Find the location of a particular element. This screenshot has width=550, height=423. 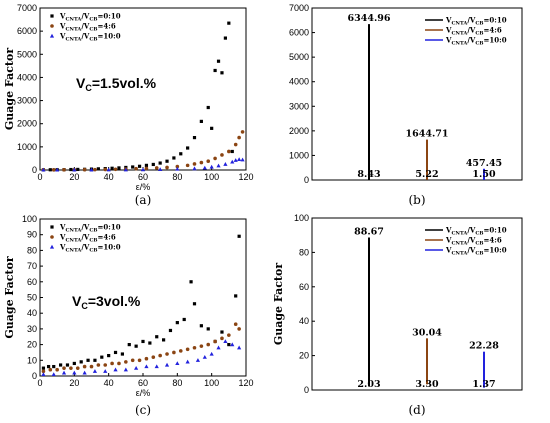

x-tick-label: 20 is located at coordinates (74, 177).